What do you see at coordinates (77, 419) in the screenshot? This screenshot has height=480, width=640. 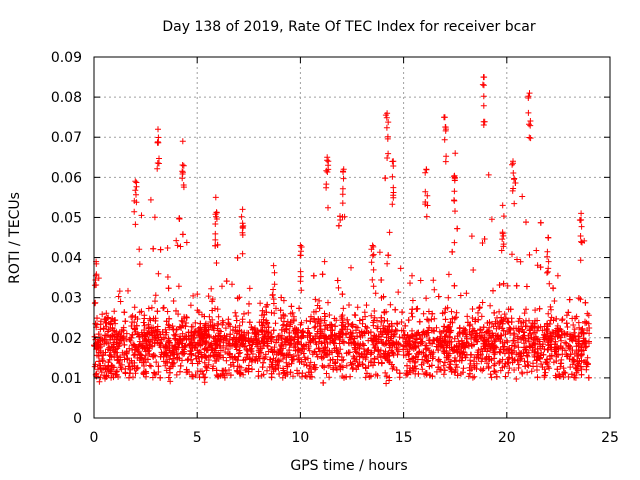 I see `y-tick-label: 0` at bounding box center [77, 419].